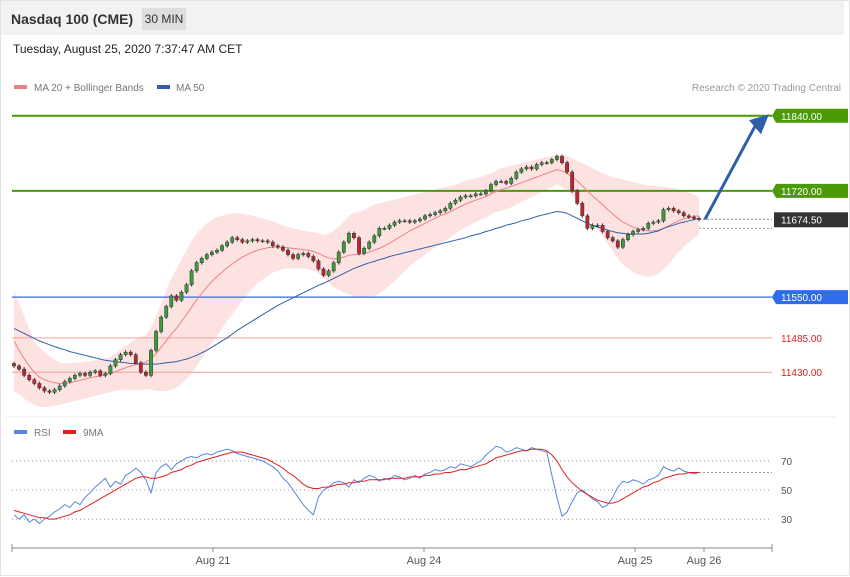 This screenshot has width=850, height=577. Describe the element at coordinates (20, 432) in the screenshot. I see `rsi-legend-swatch` at that location.